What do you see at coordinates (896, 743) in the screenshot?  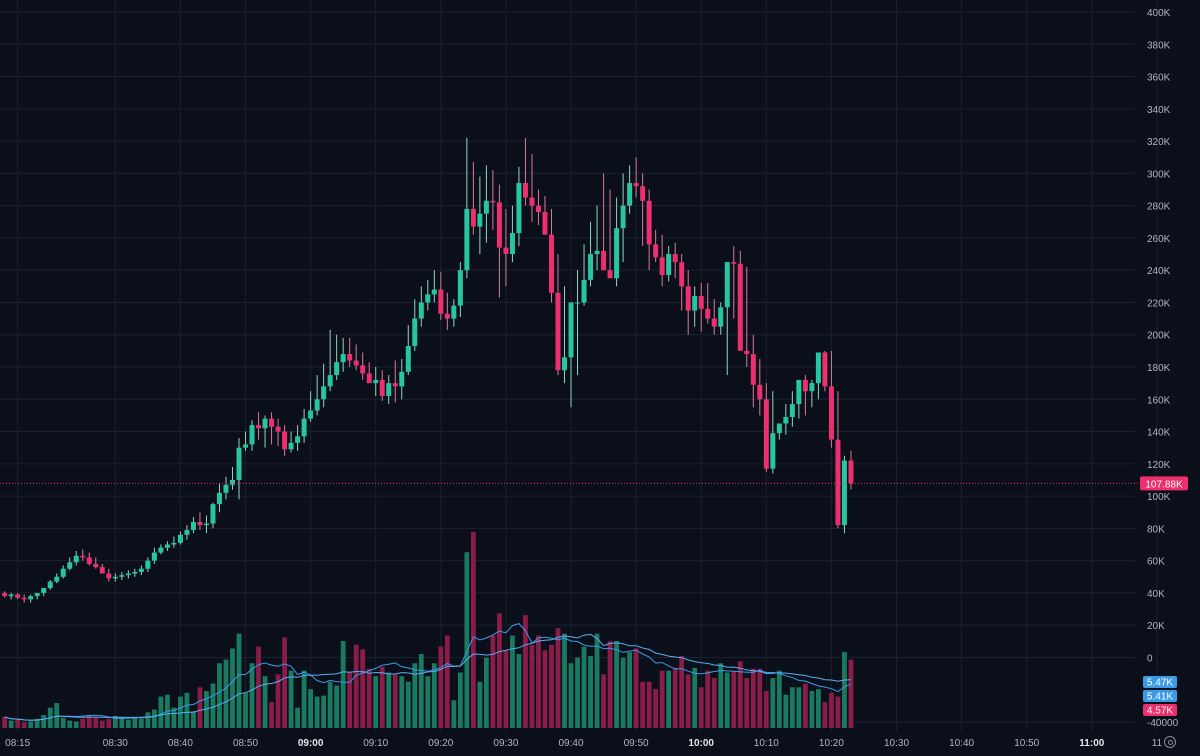 I see `x-tick-label: 10:30` at bounding box center [896, 743].